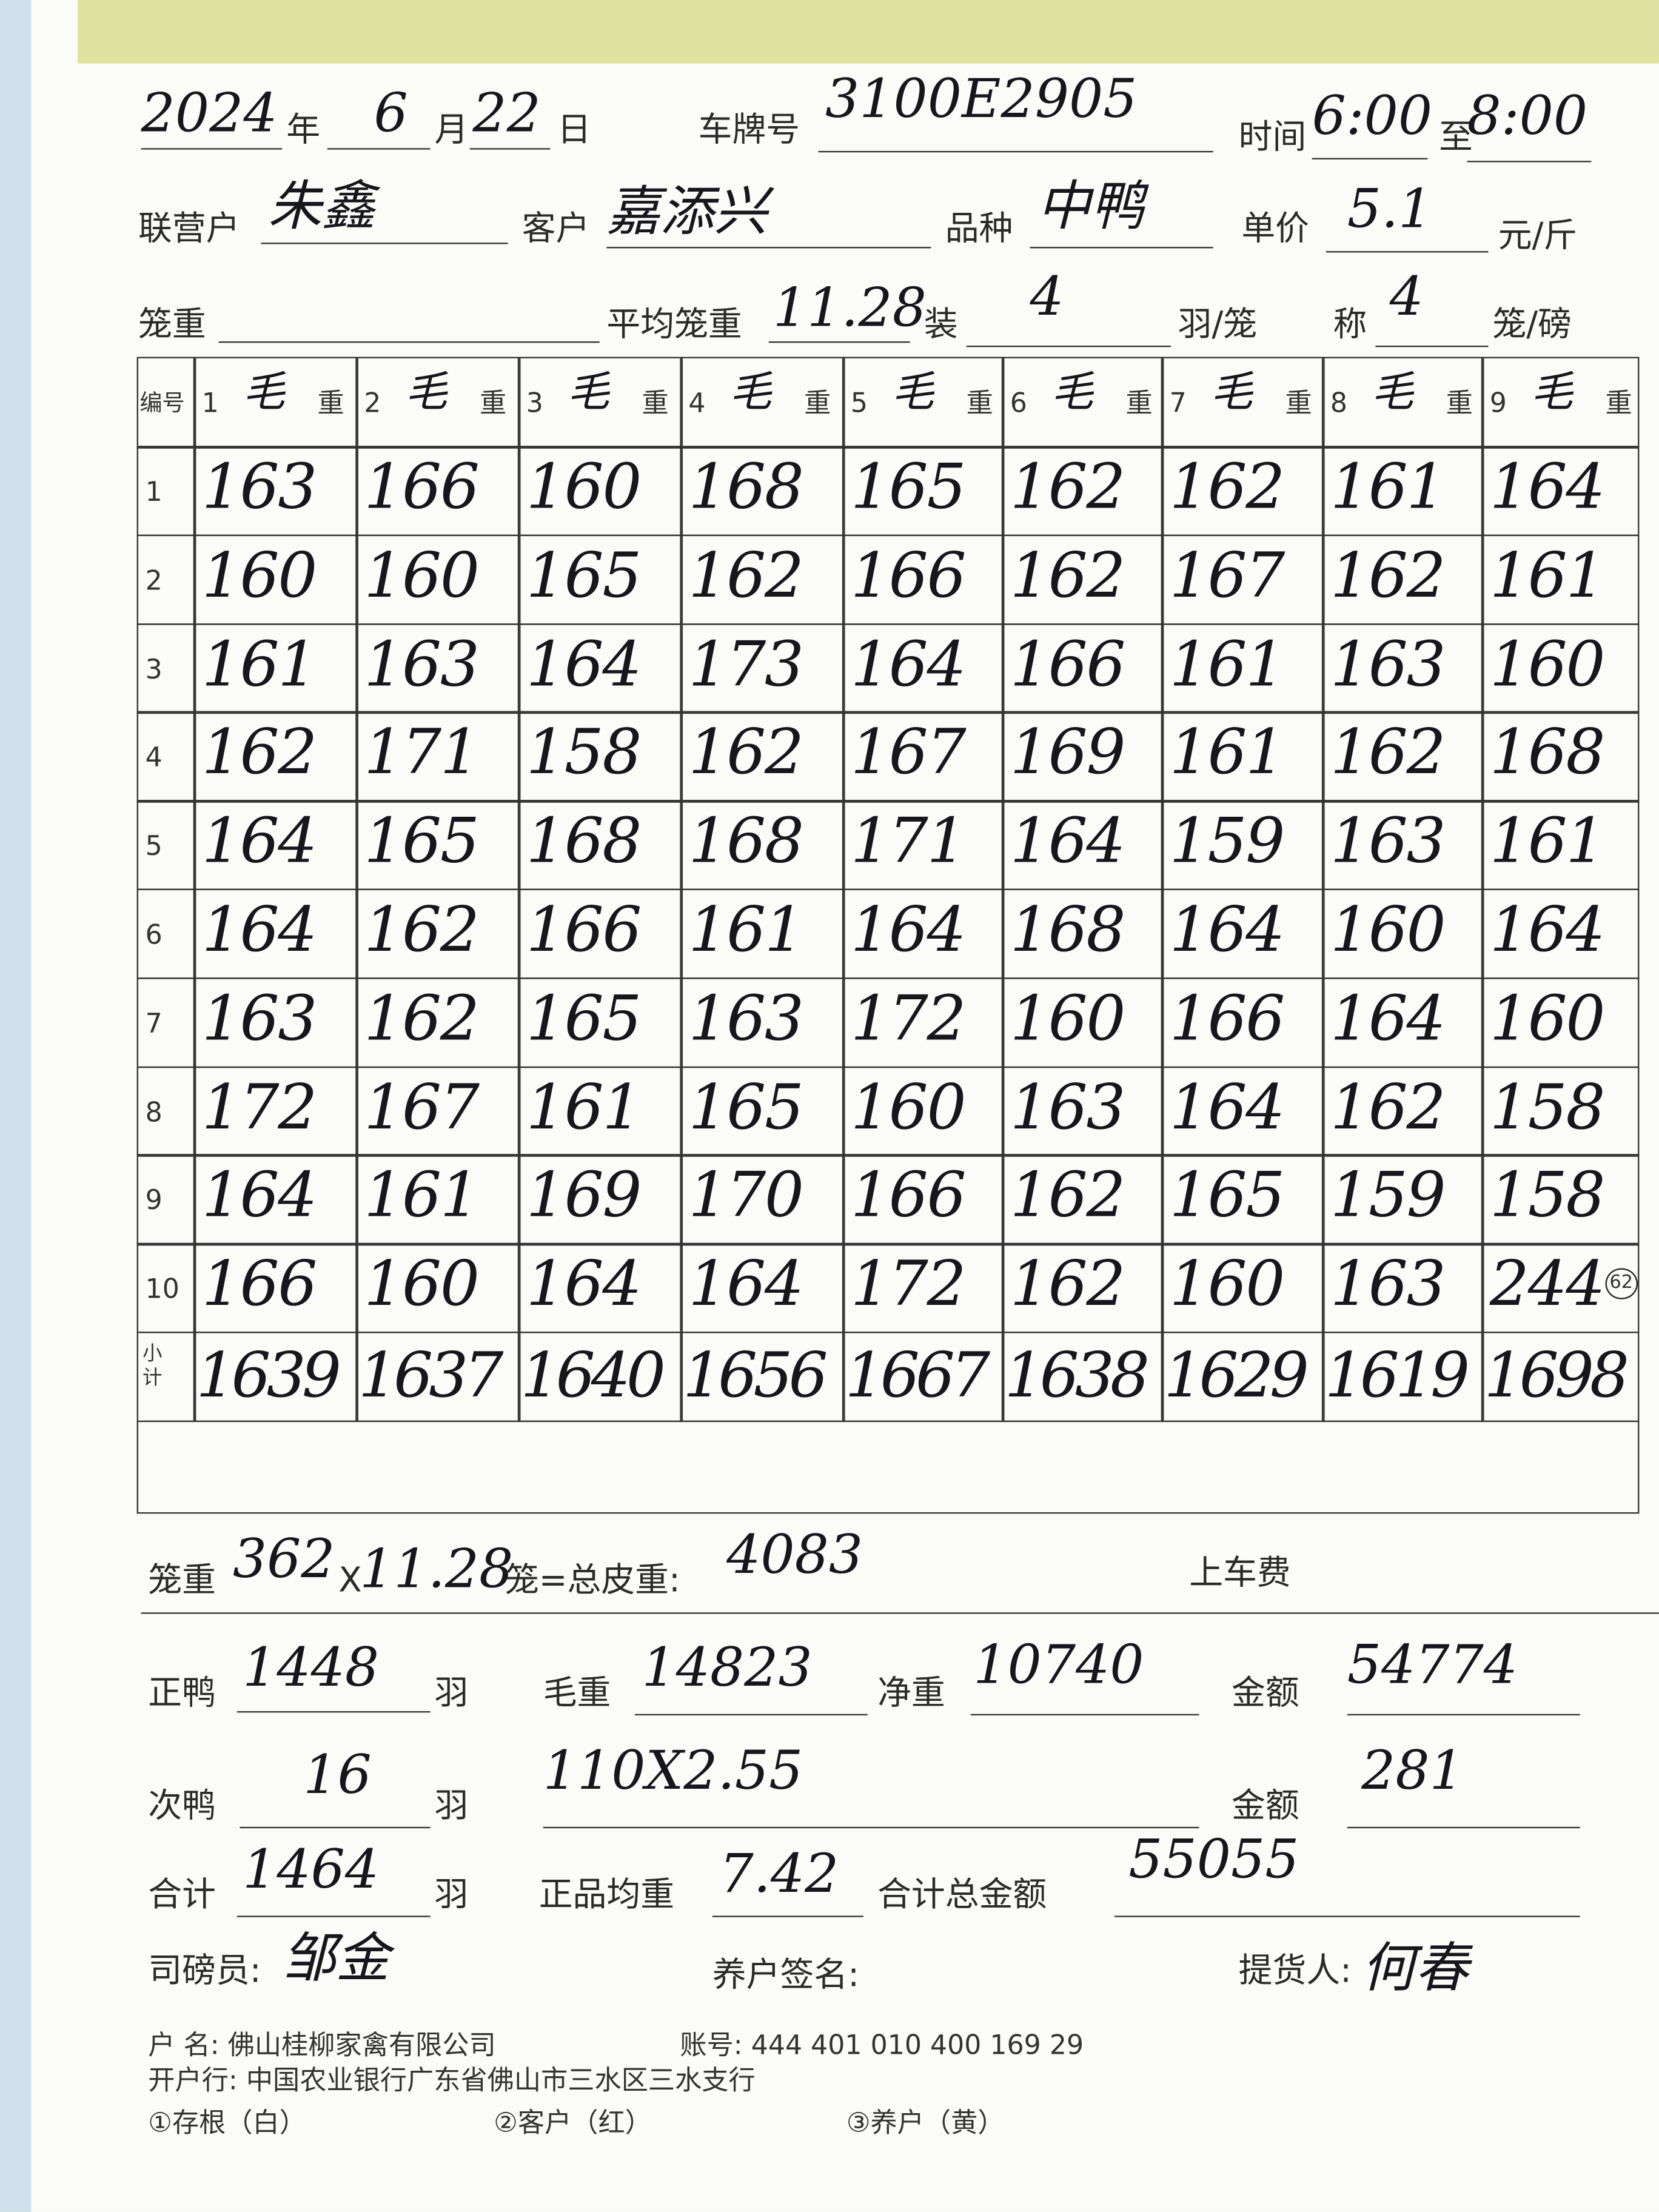 The image size is (1659, 2212). I want to click on column-number: 8, so click(1339, 403).